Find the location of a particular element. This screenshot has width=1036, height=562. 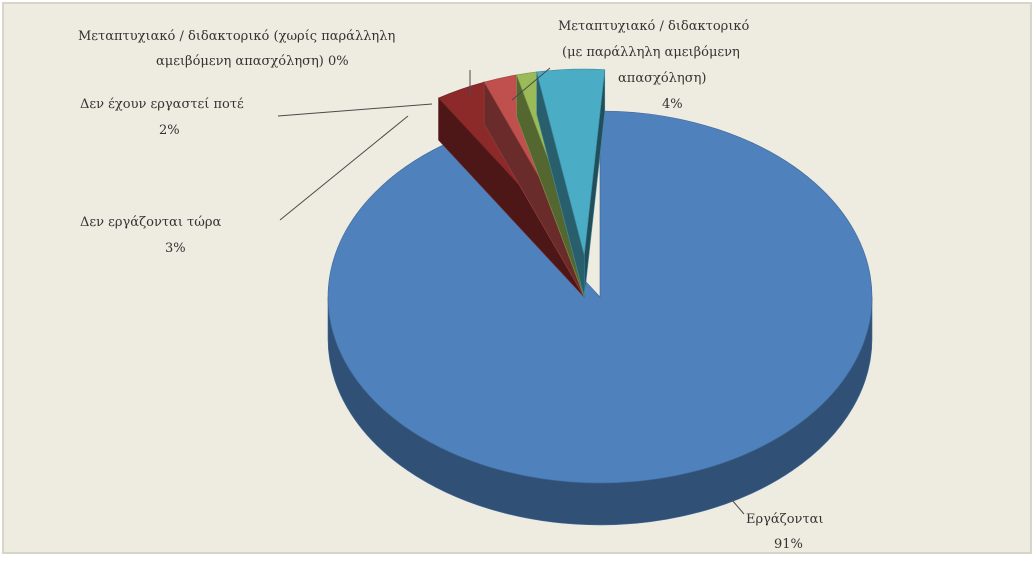

label-working: Εργάζονται is located at coordinates (785, 519).